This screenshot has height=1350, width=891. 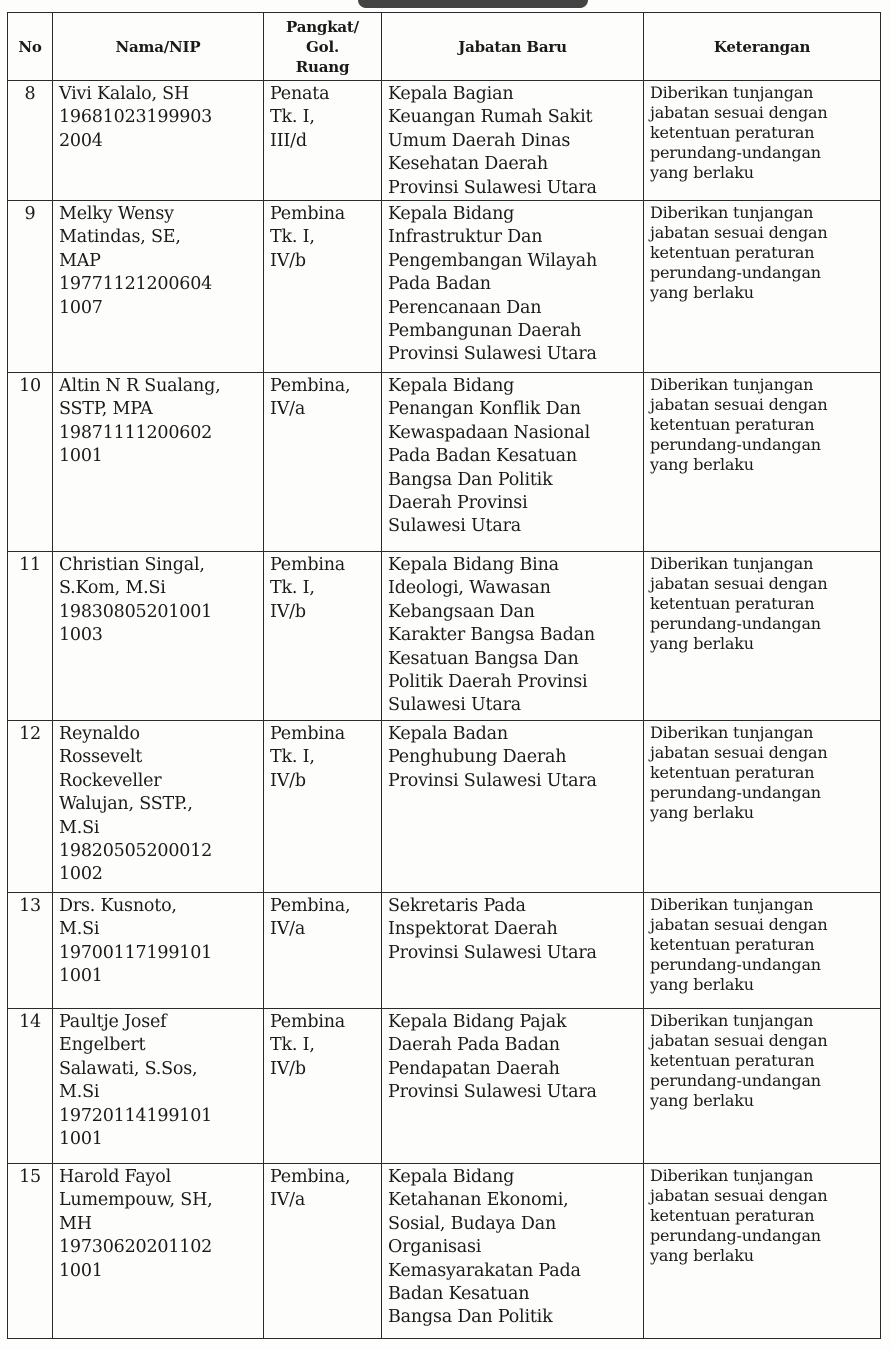 I want to click on name-nip-cell-line: M.Si, so click(x=79, y=1092).